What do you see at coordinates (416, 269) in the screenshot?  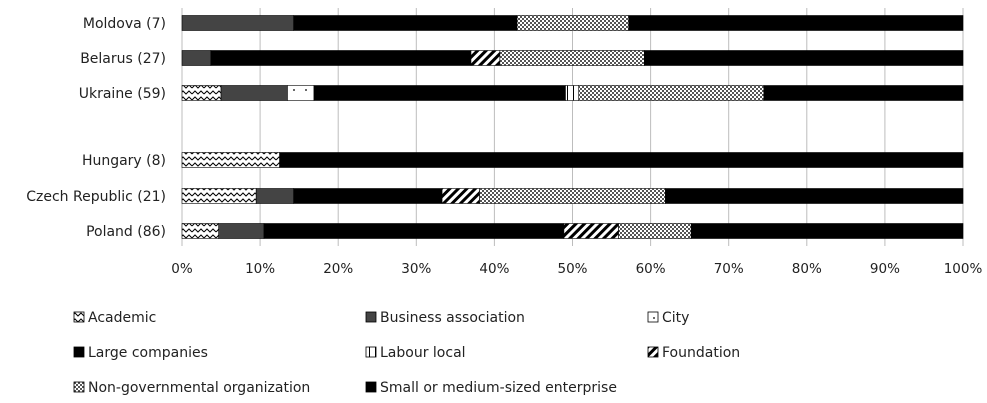 I see `x-tick-label: 30%` at bounding box center [416, 269].